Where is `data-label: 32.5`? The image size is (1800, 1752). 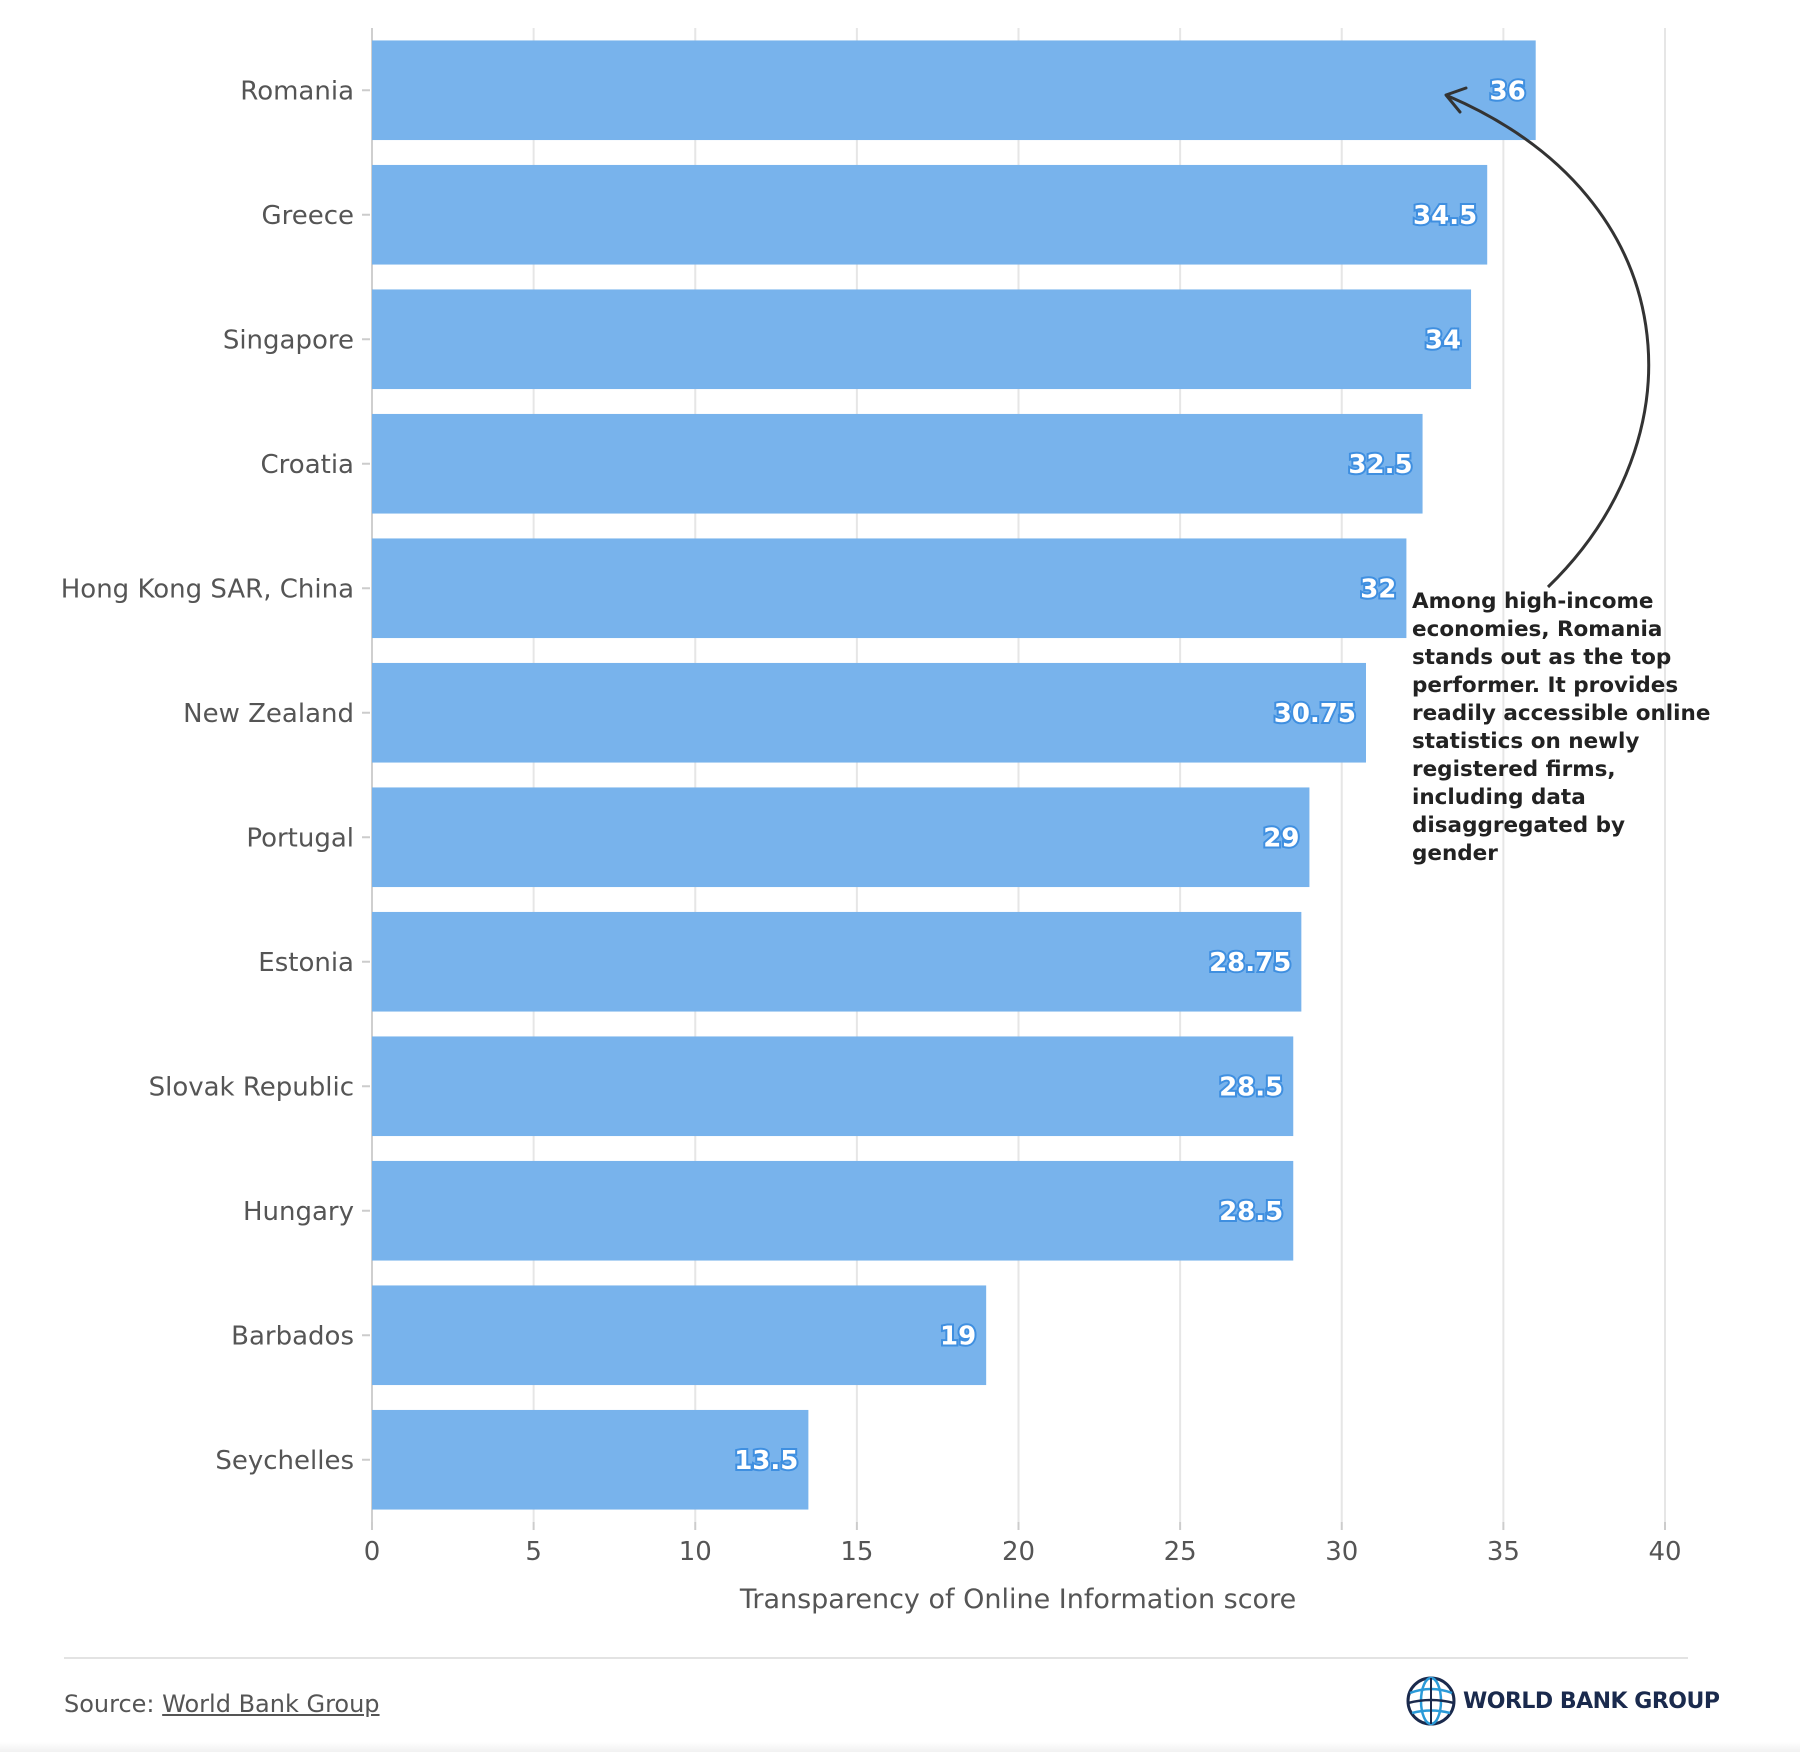 data-label: 32.5 is located at coordinates (1380, 465).